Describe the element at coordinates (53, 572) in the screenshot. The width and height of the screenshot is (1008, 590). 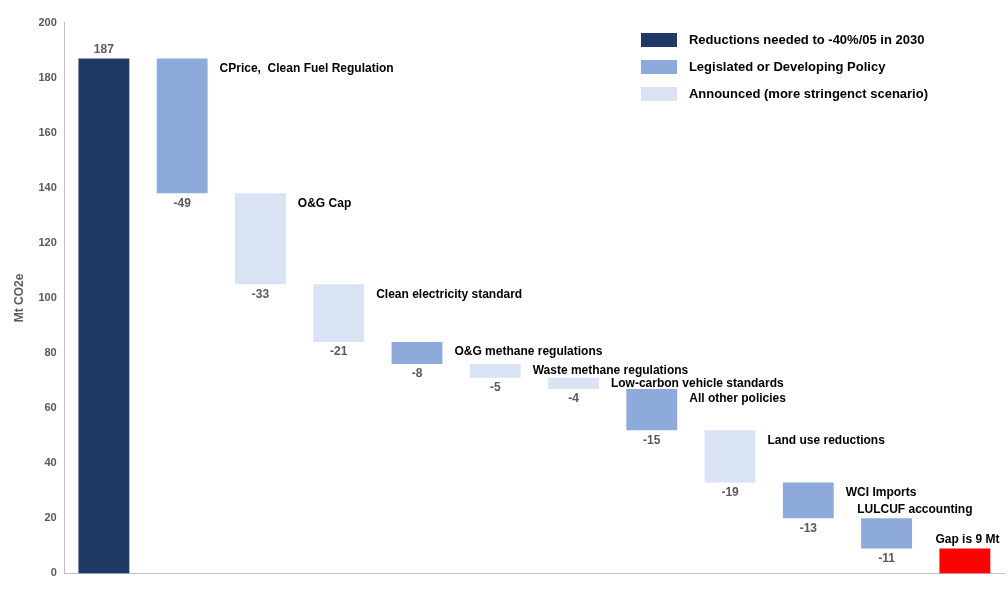
I see `y-tick-label: 0` at that location.